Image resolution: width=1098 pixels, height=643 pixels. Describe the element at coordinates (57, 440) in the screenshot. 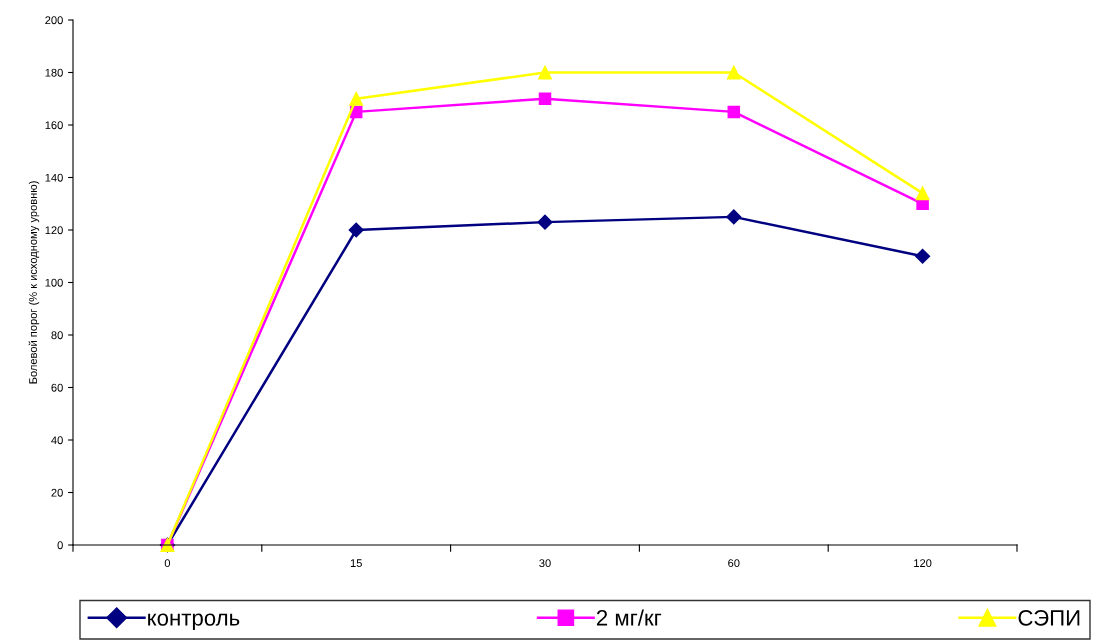

I see `y-tick-label: 40` at that location.